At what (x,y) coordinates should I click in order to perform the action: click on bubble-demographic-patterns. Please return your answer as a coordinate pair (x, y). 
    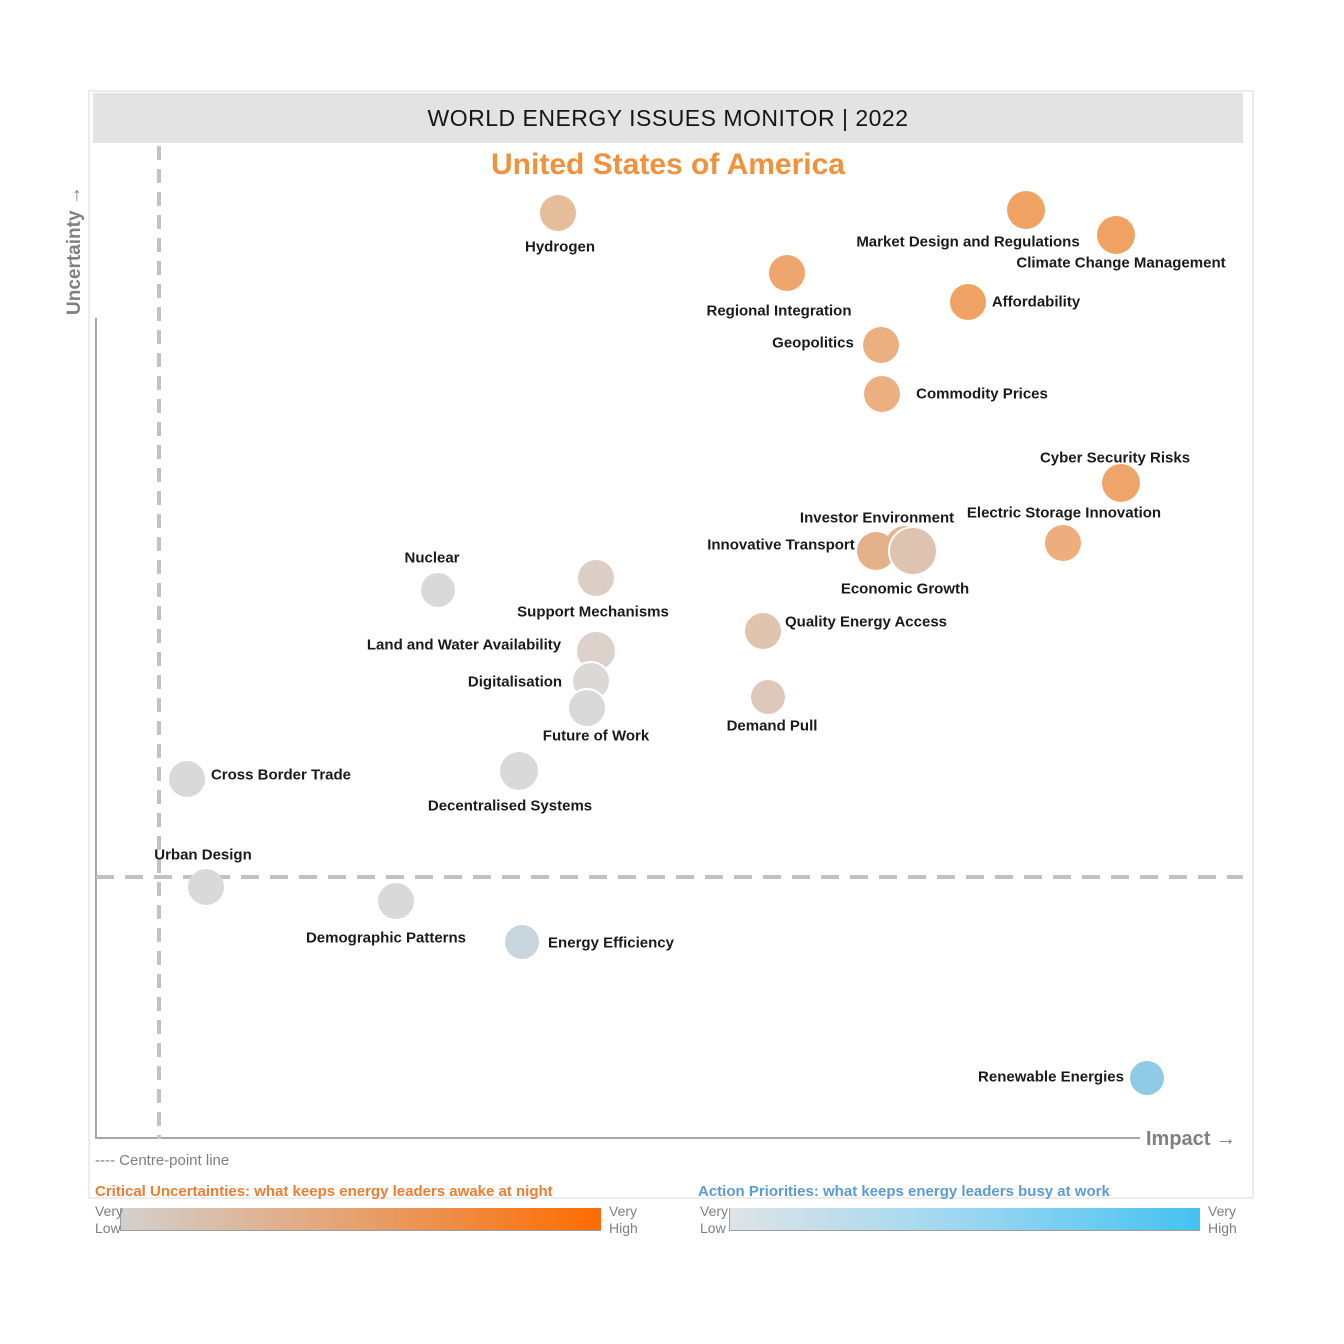
    Looking at the image, I should click on (396, 901).